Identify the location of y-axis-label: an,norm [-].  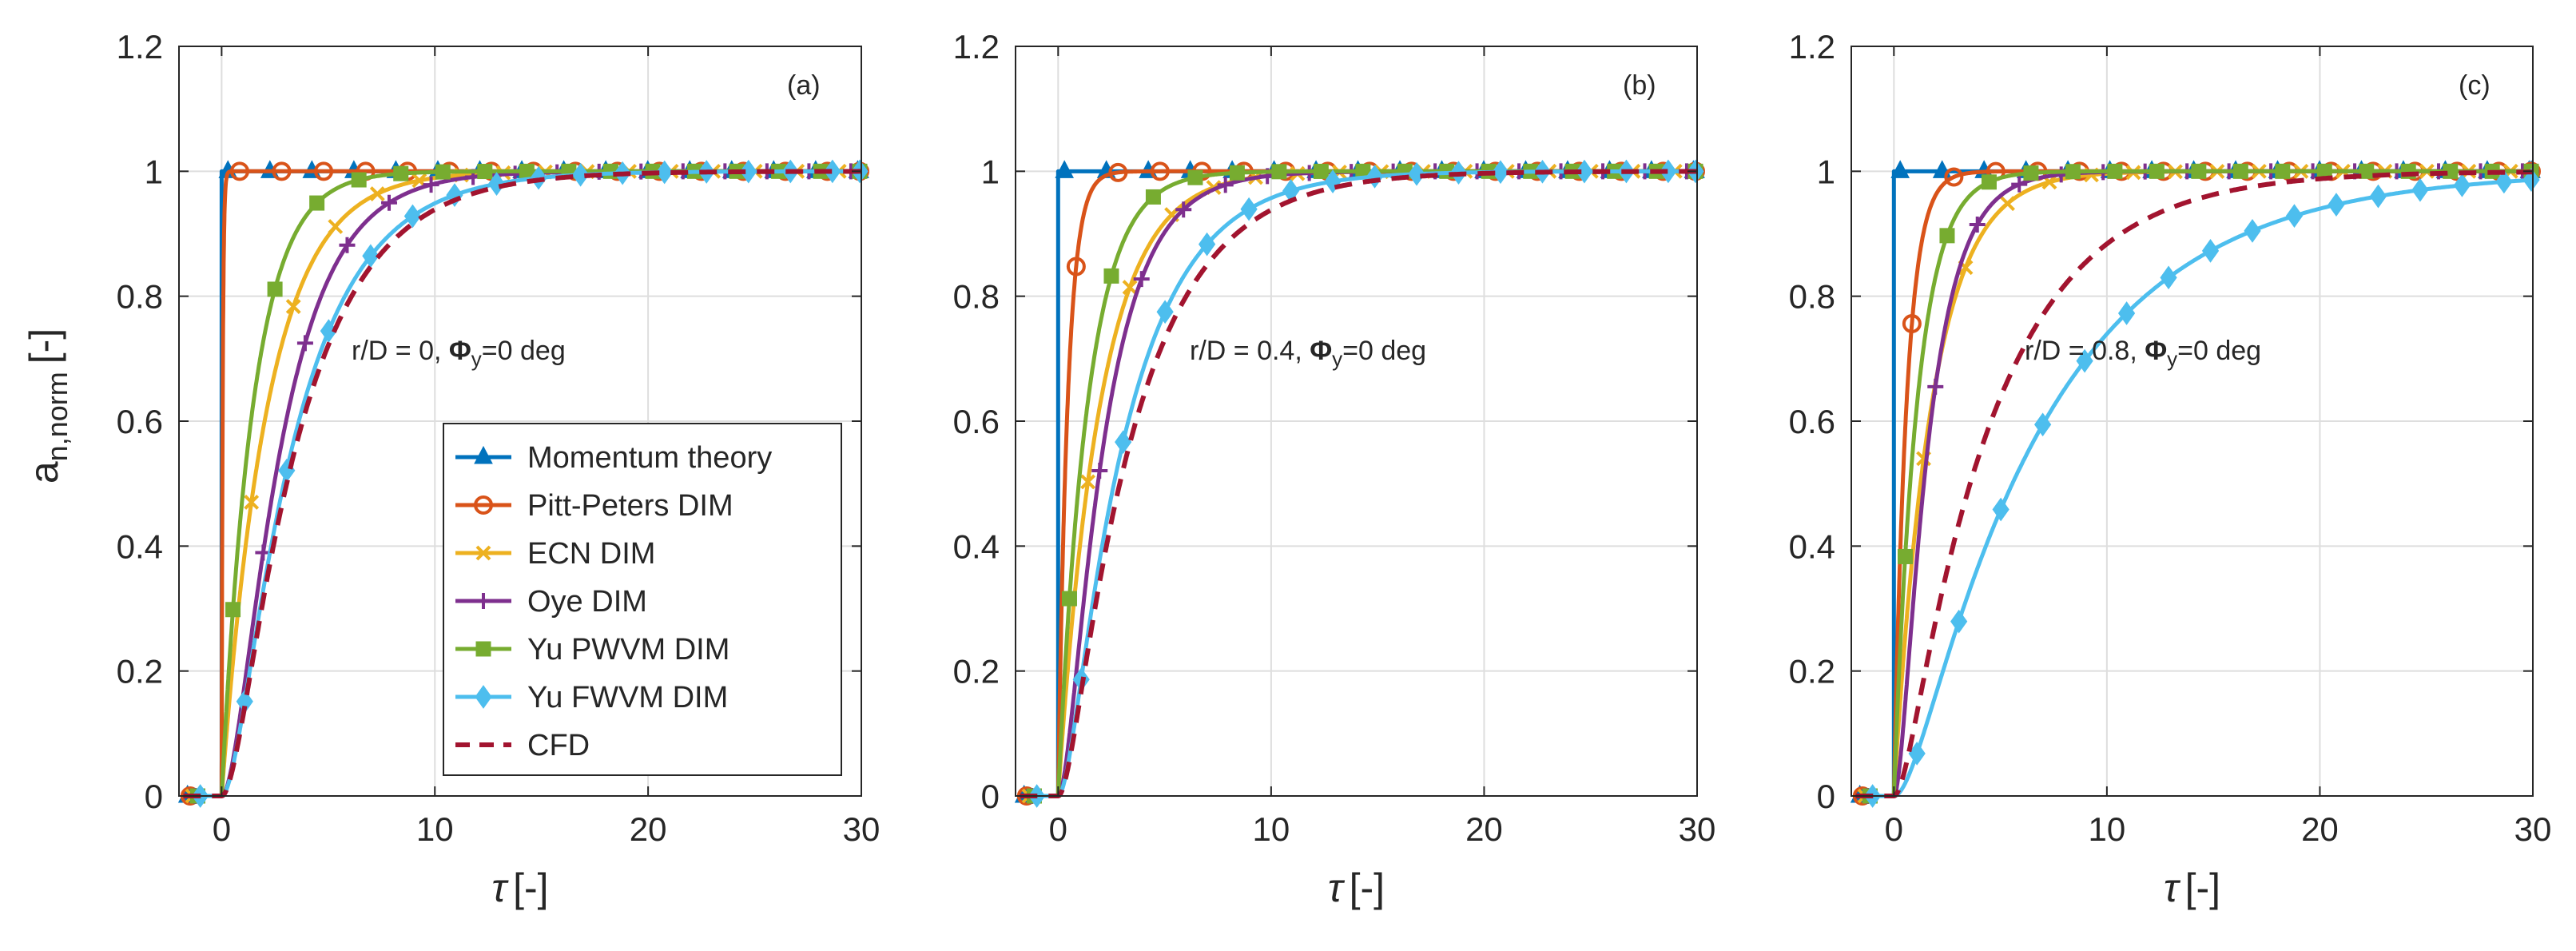
(48, 405).